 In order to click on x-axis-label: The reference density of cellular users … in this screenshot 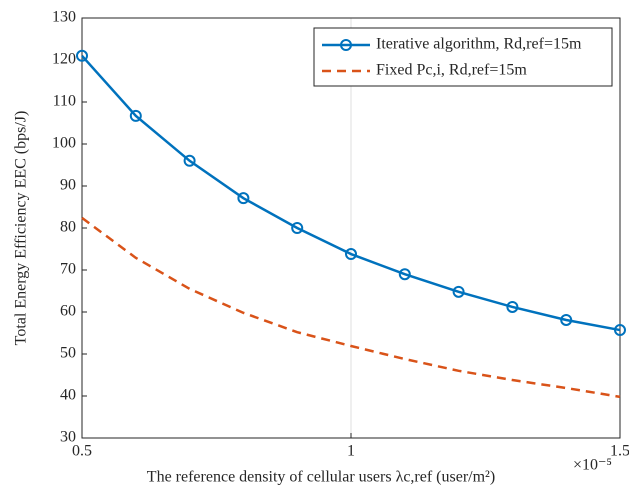, I will do `click(321, 477)`.